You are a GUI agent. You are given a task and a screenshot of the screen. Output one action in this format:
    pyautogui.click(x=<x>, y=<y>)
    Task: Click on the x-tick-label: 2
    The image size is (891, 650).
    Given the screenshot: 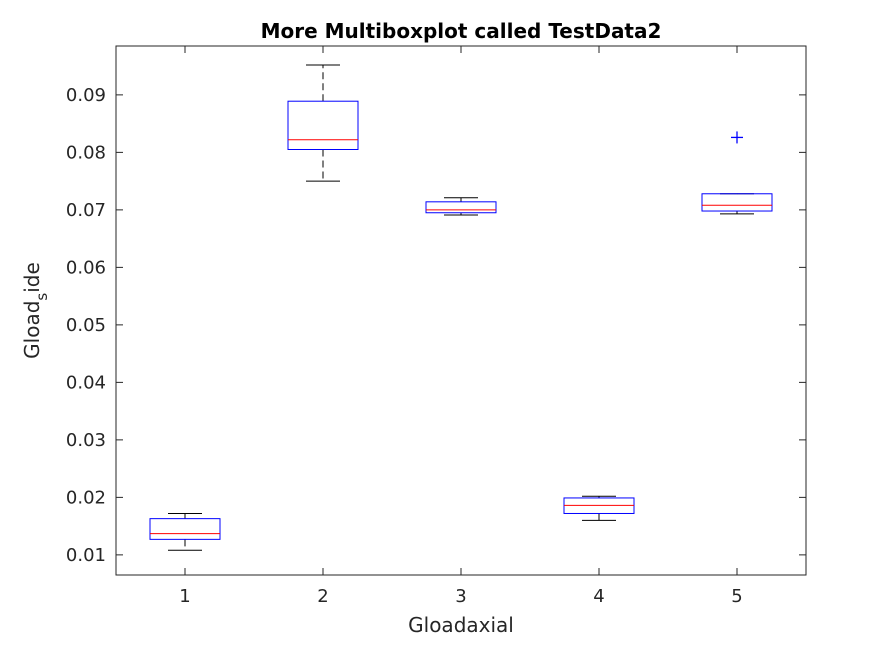 What is the action you would take?
    pyautogui.click(x=322, y=596)
    